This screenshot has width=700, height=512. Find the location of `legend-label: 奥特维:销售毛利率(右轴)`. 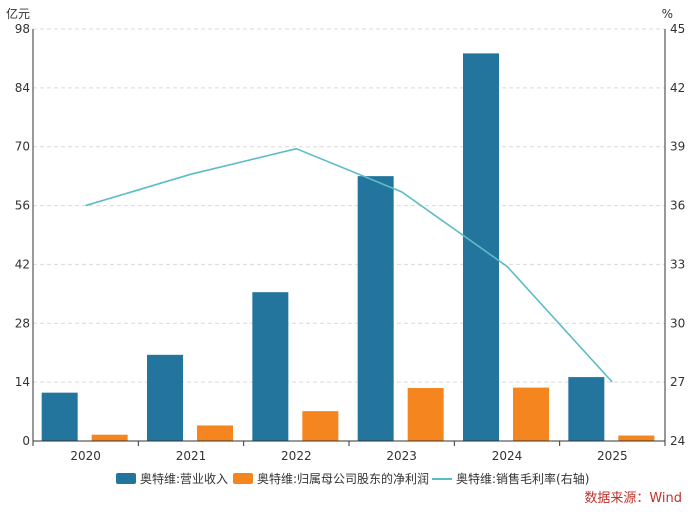

legend-label: 奥特维:销售毛利率(右轴) is located at coordinates (522, 478).